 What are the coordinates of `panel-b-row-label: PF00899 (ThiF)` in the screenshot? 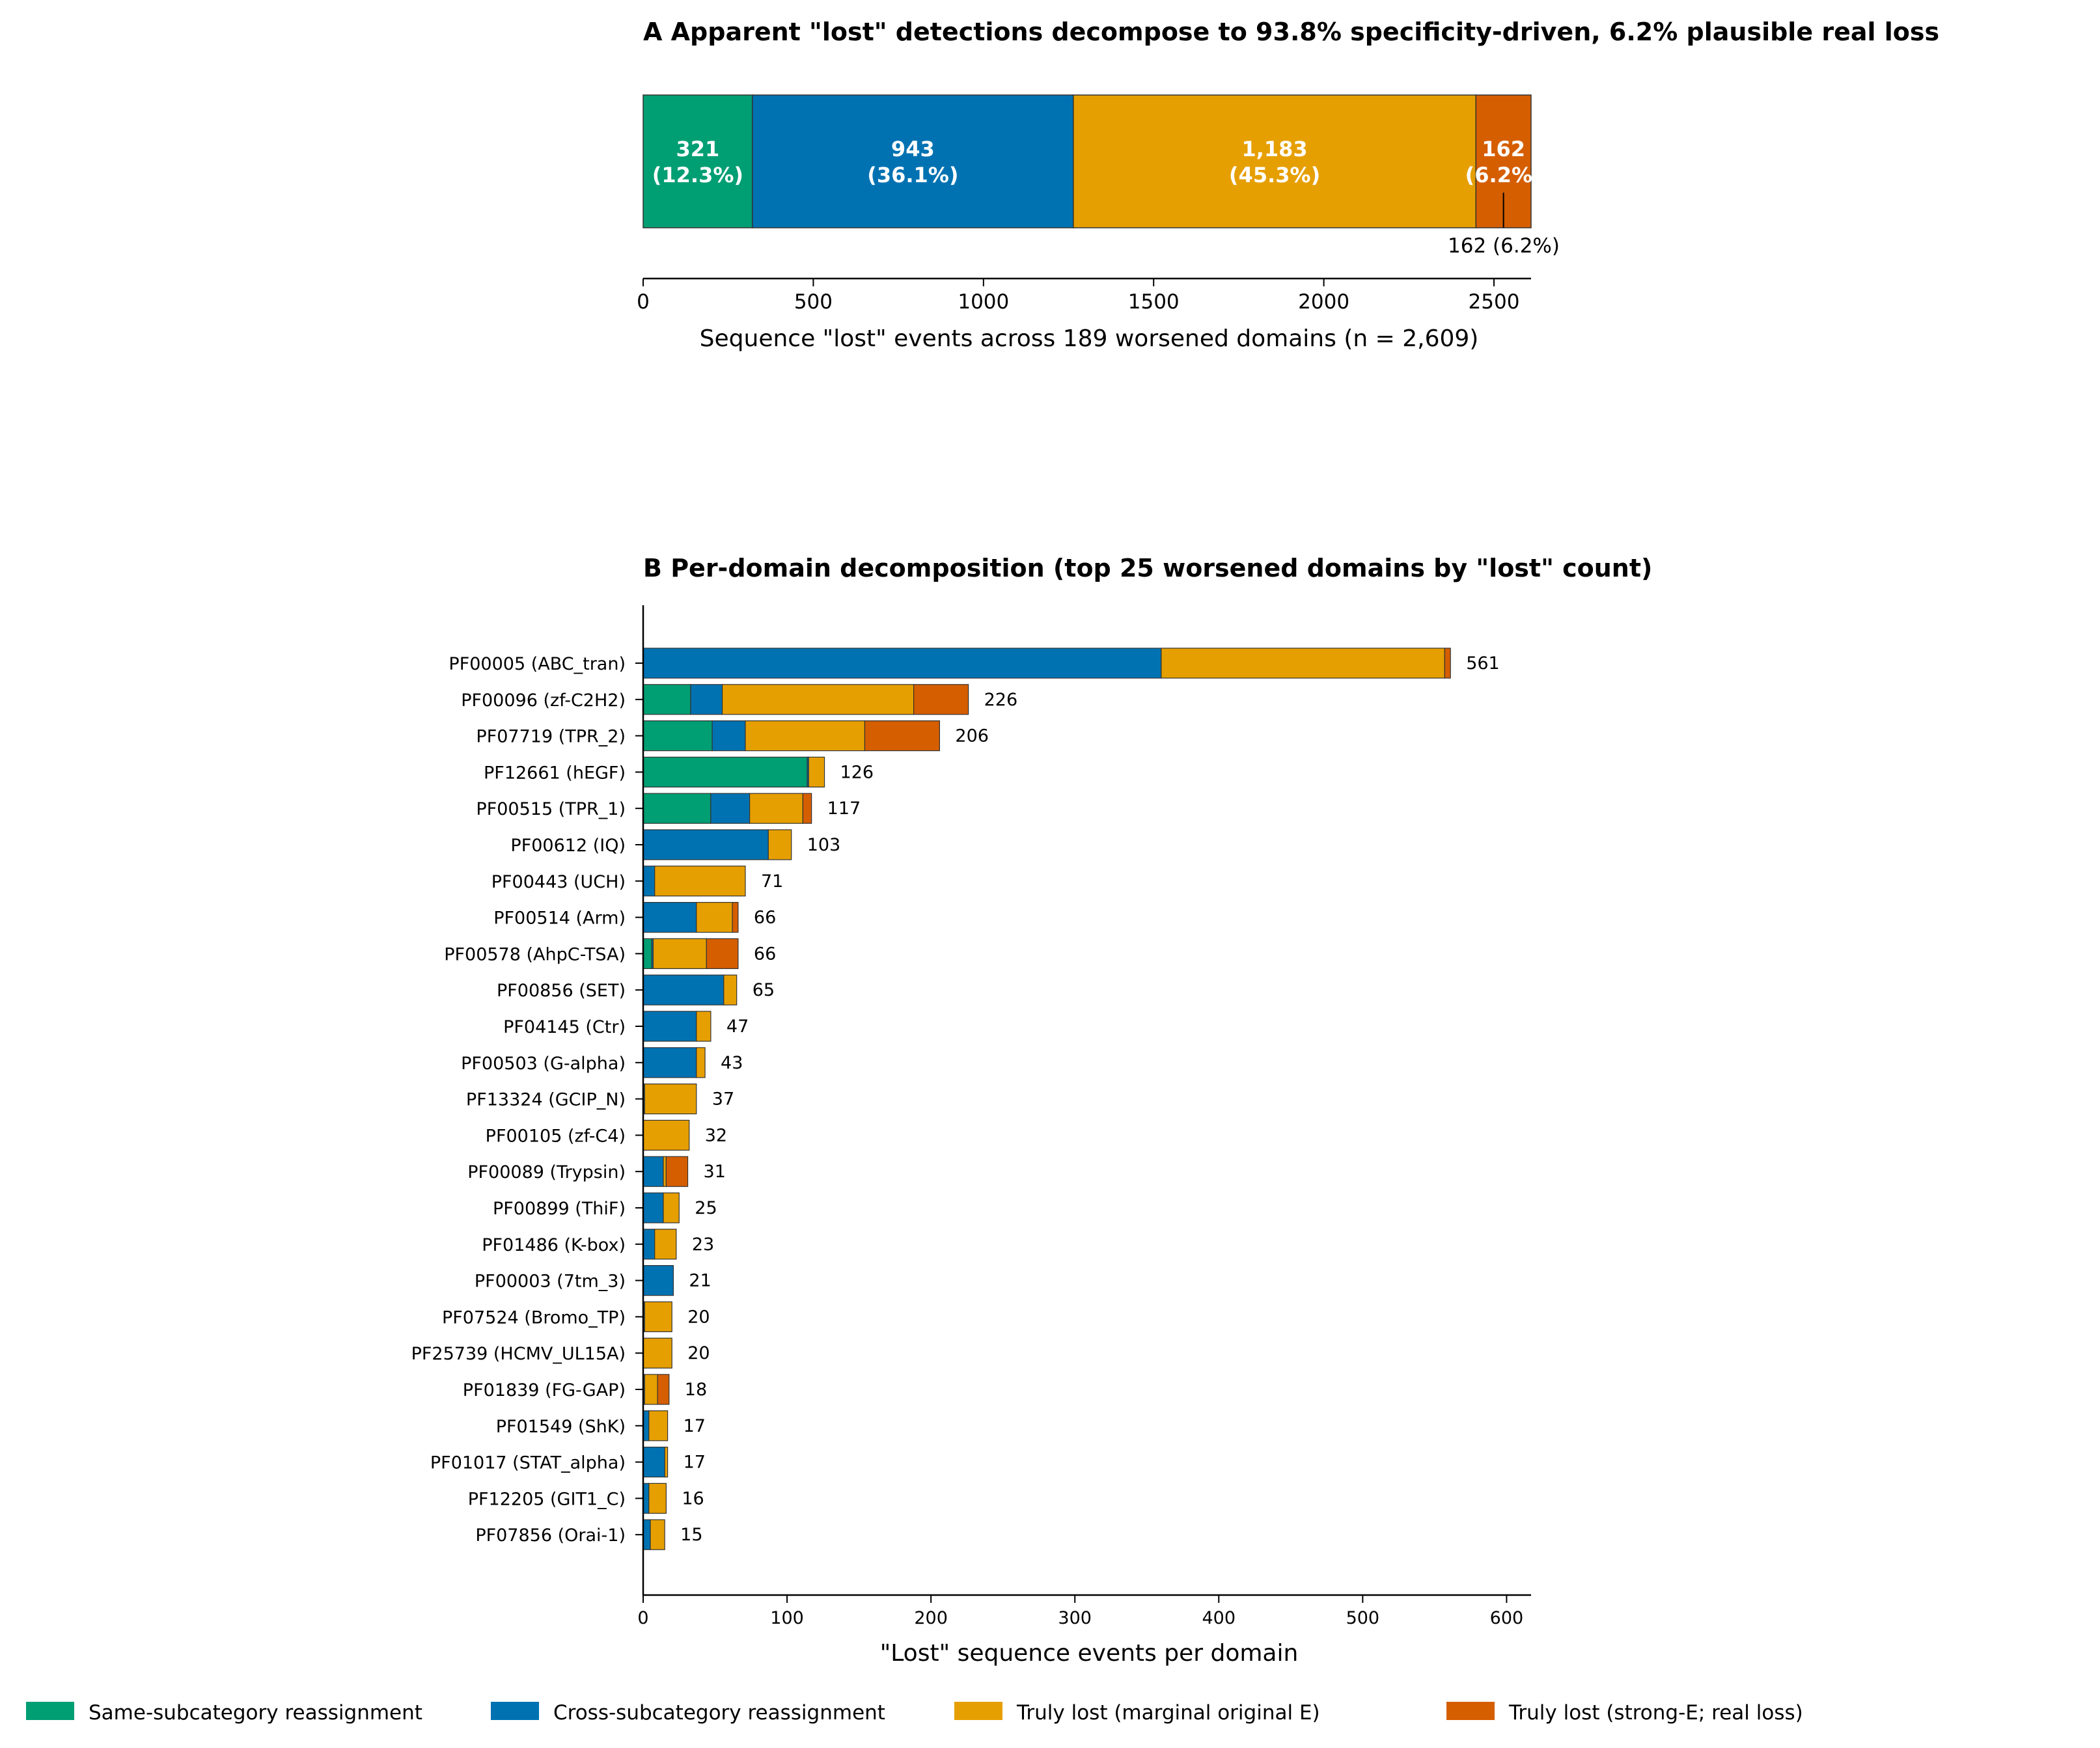 It's located at (559, 1209).